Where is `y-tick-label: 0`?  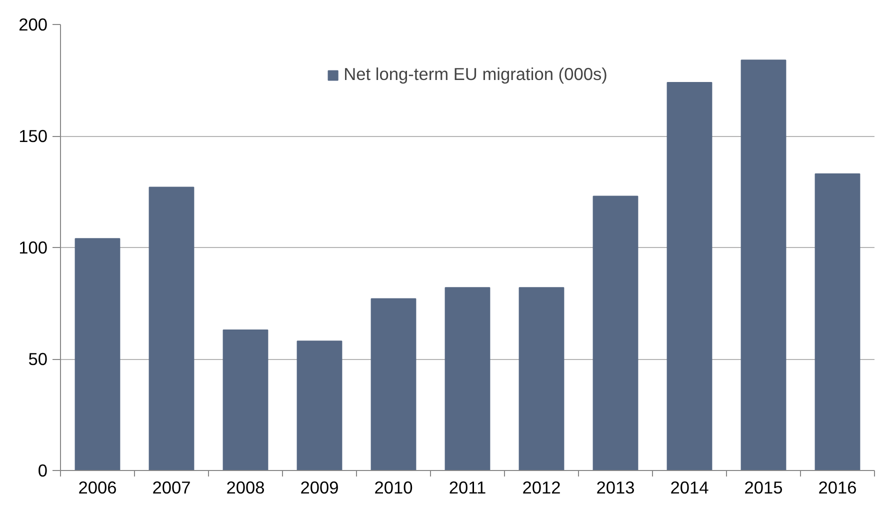
y-tick-label: 0 is located at coordinates (43, 470).